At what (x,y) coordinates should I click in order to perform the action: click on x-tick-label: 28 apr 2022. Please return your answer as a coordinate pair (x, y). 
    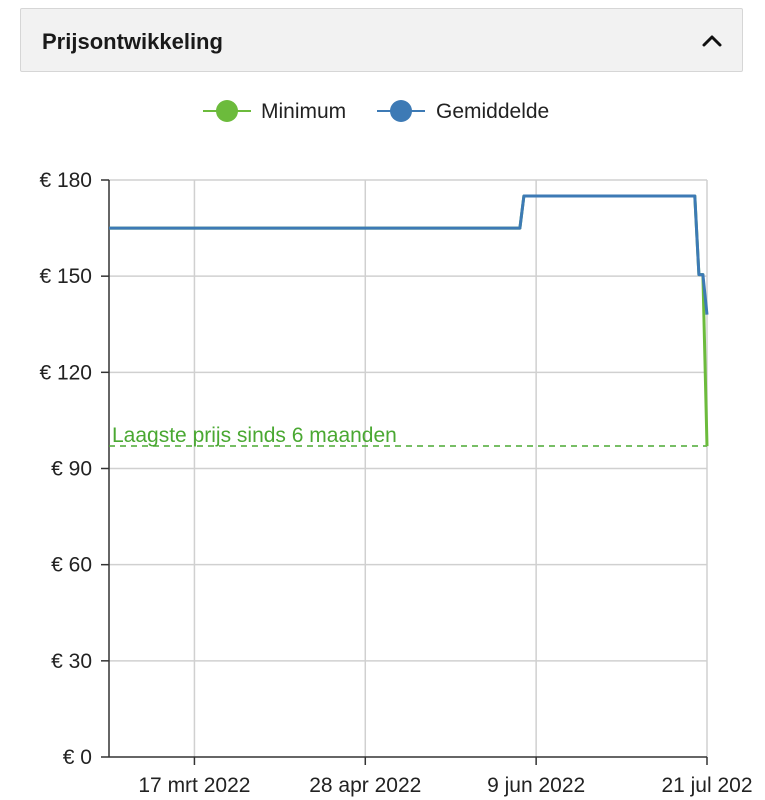
    Looking at the image, I should click on (365, 785).